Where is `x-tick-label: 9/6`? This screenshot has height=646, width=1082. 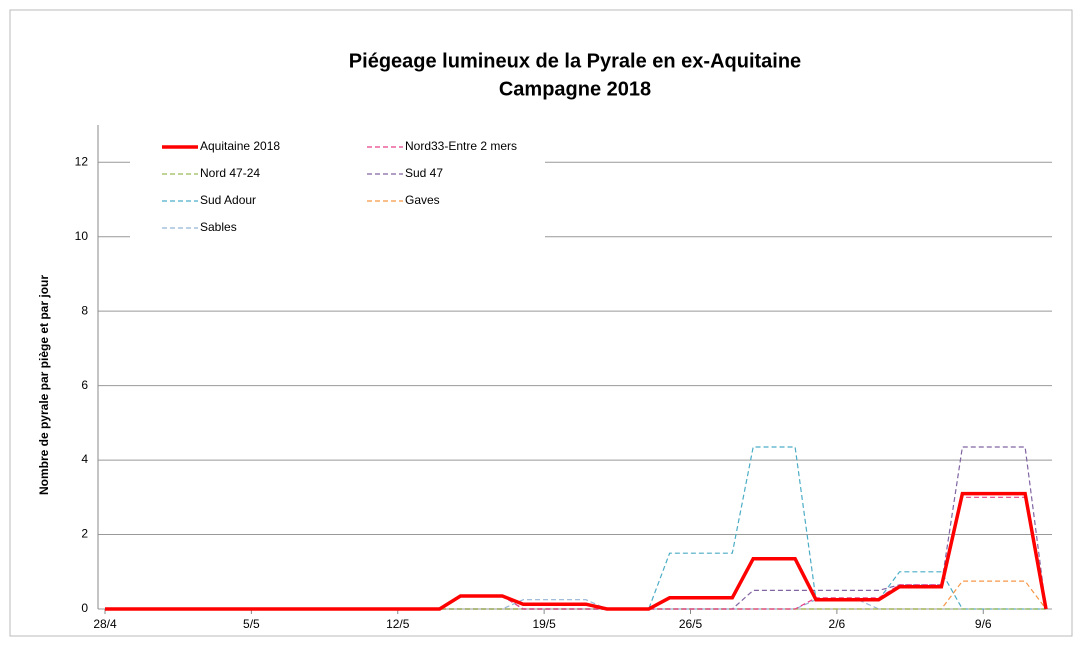
x-tick-label: 9/6 is located at coordinates (983, 624).